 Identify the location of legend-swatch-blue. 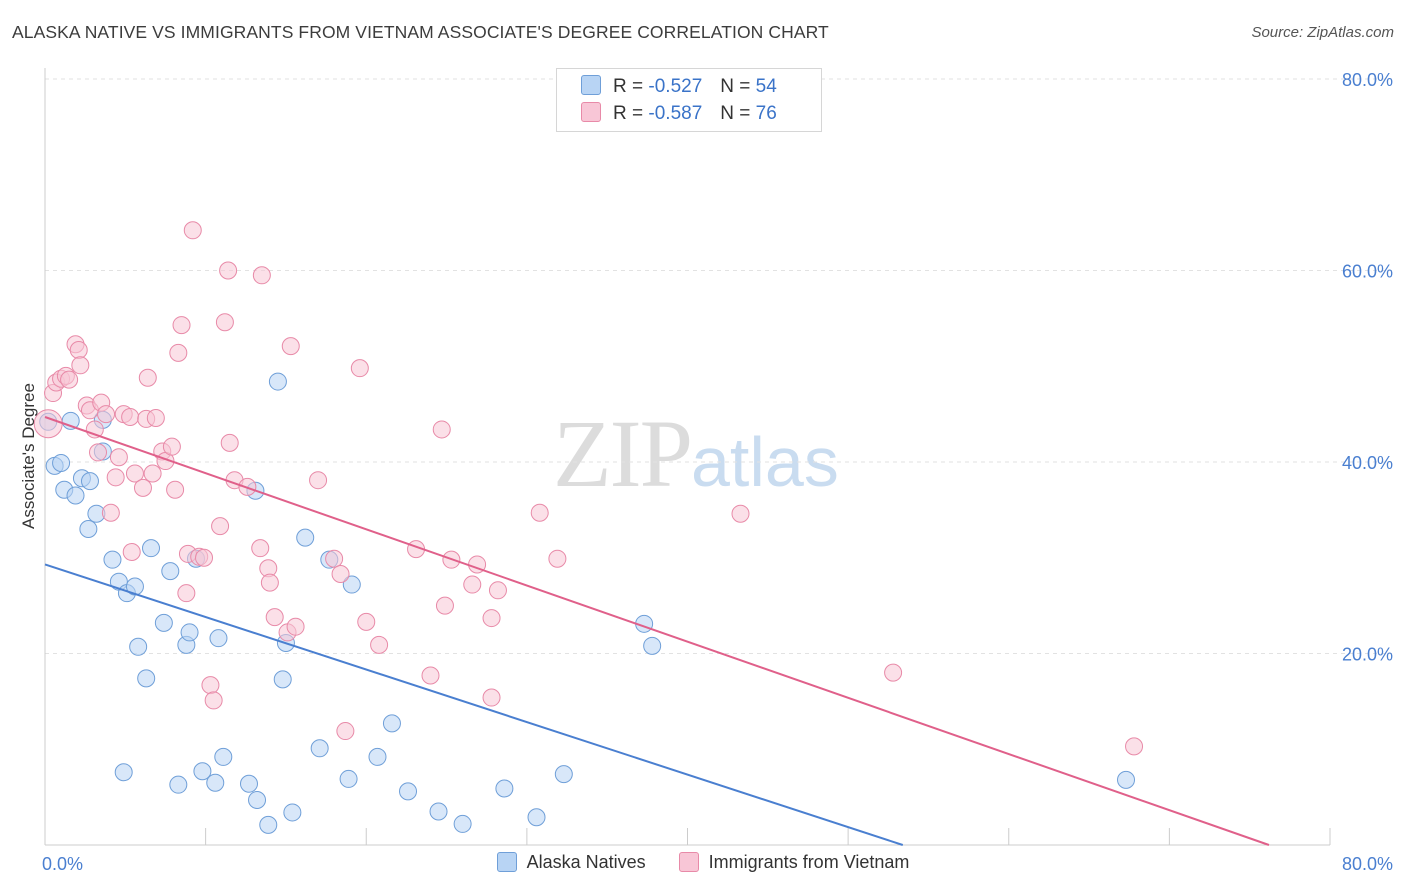
(506, 862).